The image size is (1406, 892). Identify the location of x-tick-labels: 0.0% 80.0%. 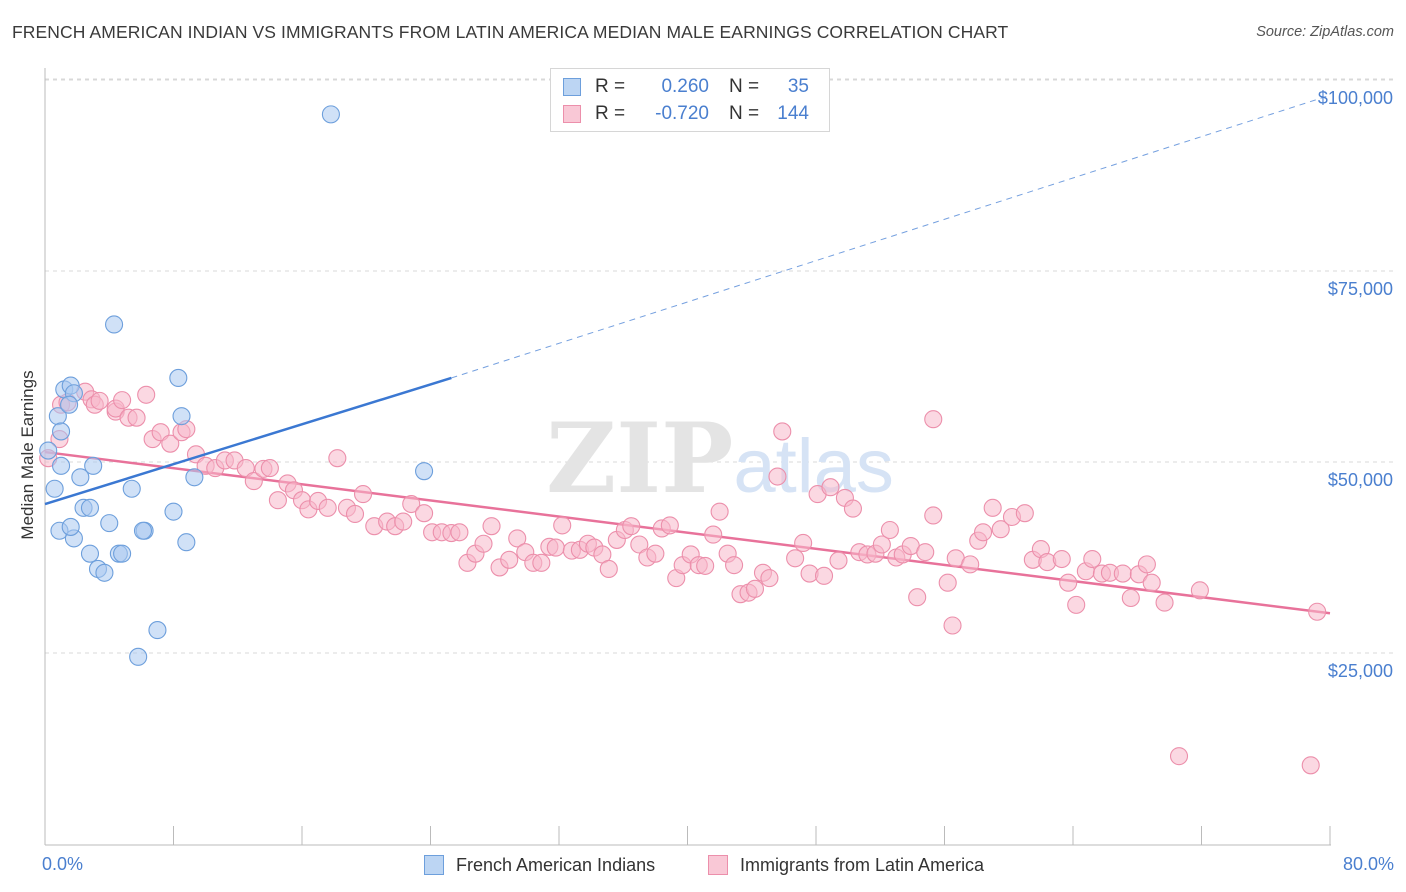
(718, 864).